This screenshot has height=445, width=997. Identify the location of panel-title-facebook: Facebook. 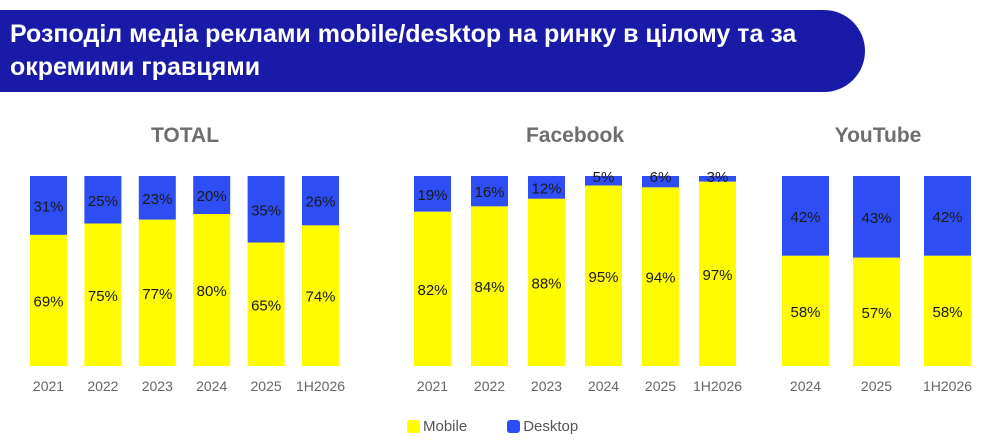
(575, 135).